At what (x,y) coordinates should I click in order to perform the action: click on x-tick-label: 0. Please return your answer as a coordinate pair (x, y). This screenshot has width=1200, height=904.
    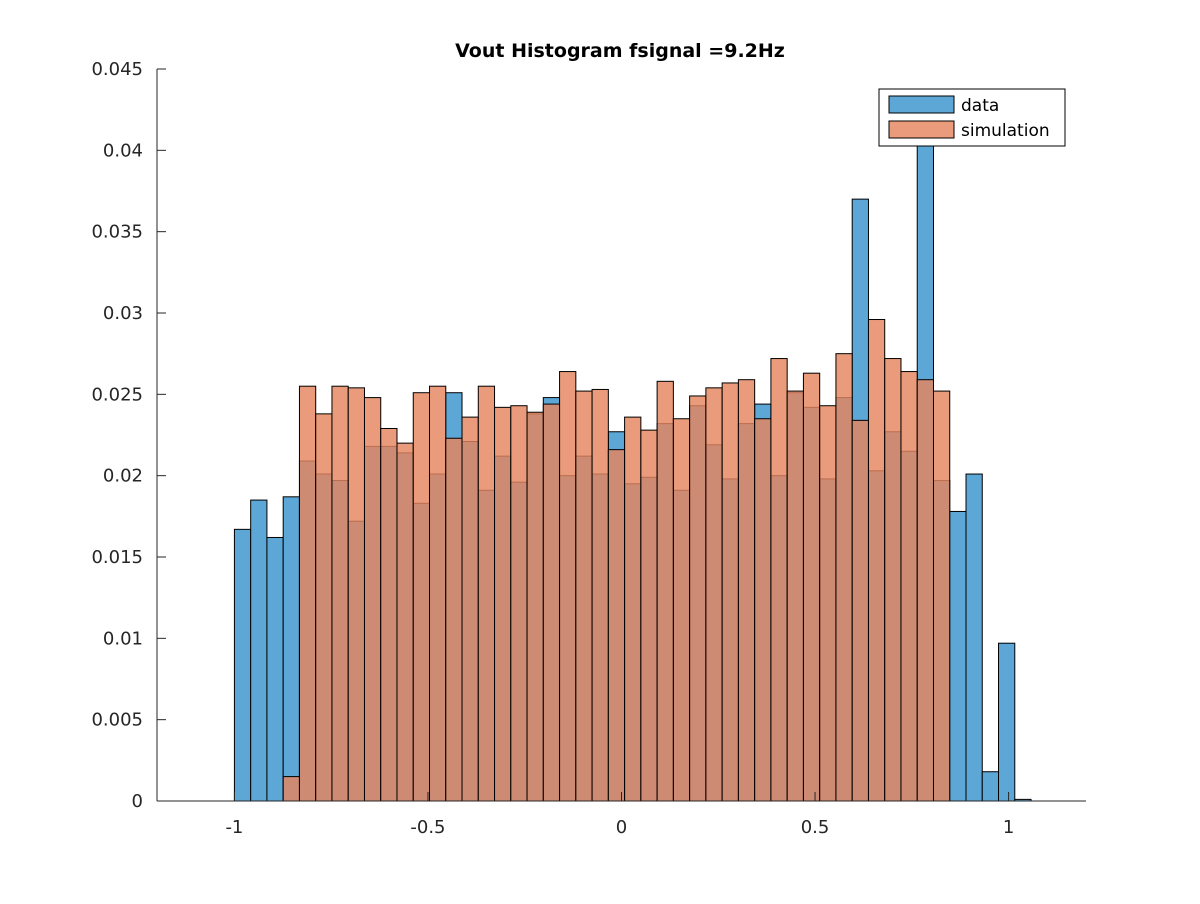
    Looking at the image, I should click on (621, 827).